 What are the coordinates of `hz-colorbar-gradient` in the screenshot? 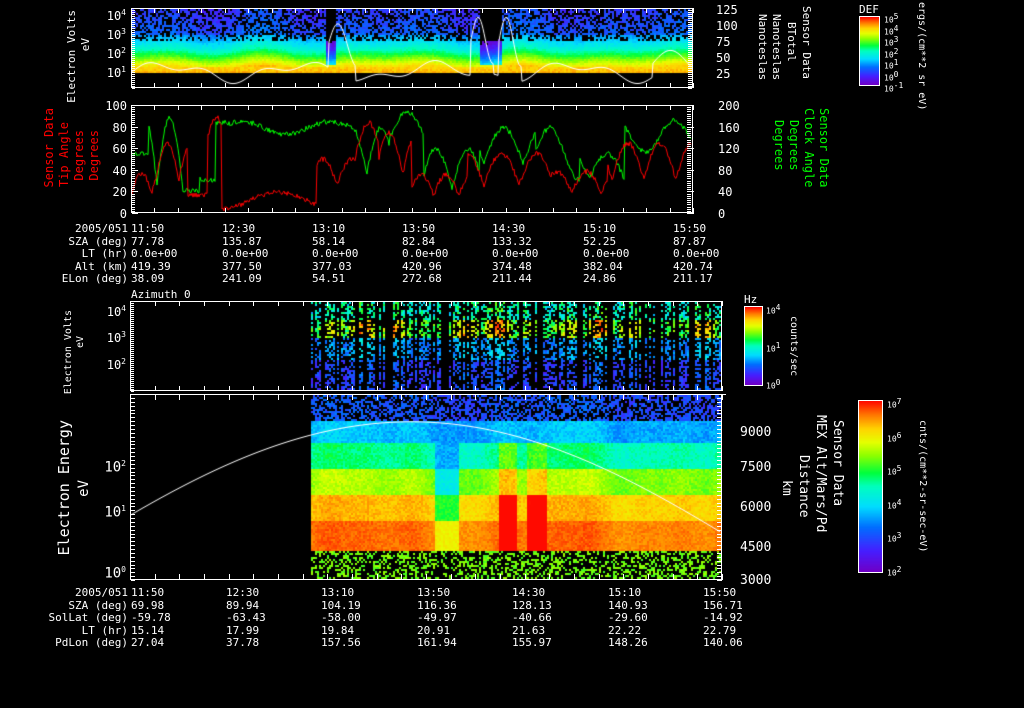 It's located at (753, 346).